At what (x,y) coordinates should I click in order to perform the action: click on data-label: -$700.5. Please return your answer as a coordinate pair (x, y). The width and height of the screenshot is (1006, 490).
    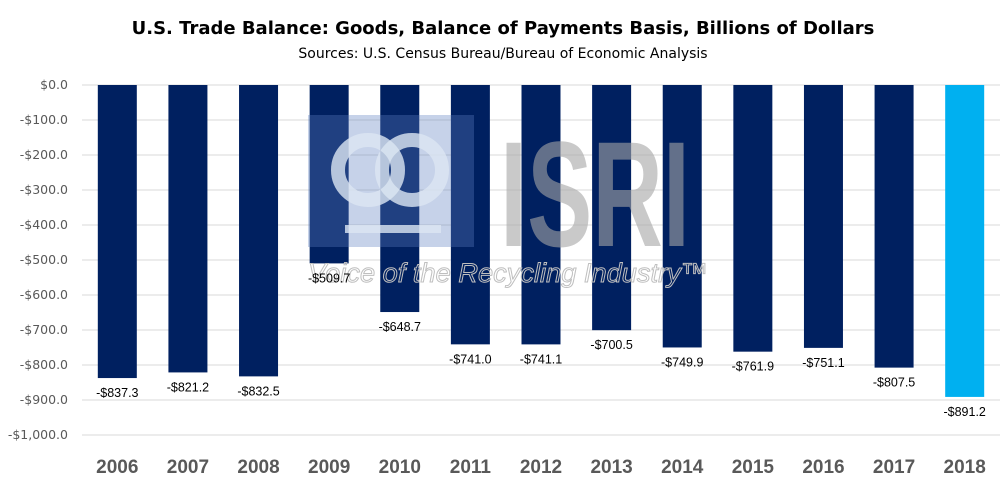
    Looking at the image, I should click on (611, 345).